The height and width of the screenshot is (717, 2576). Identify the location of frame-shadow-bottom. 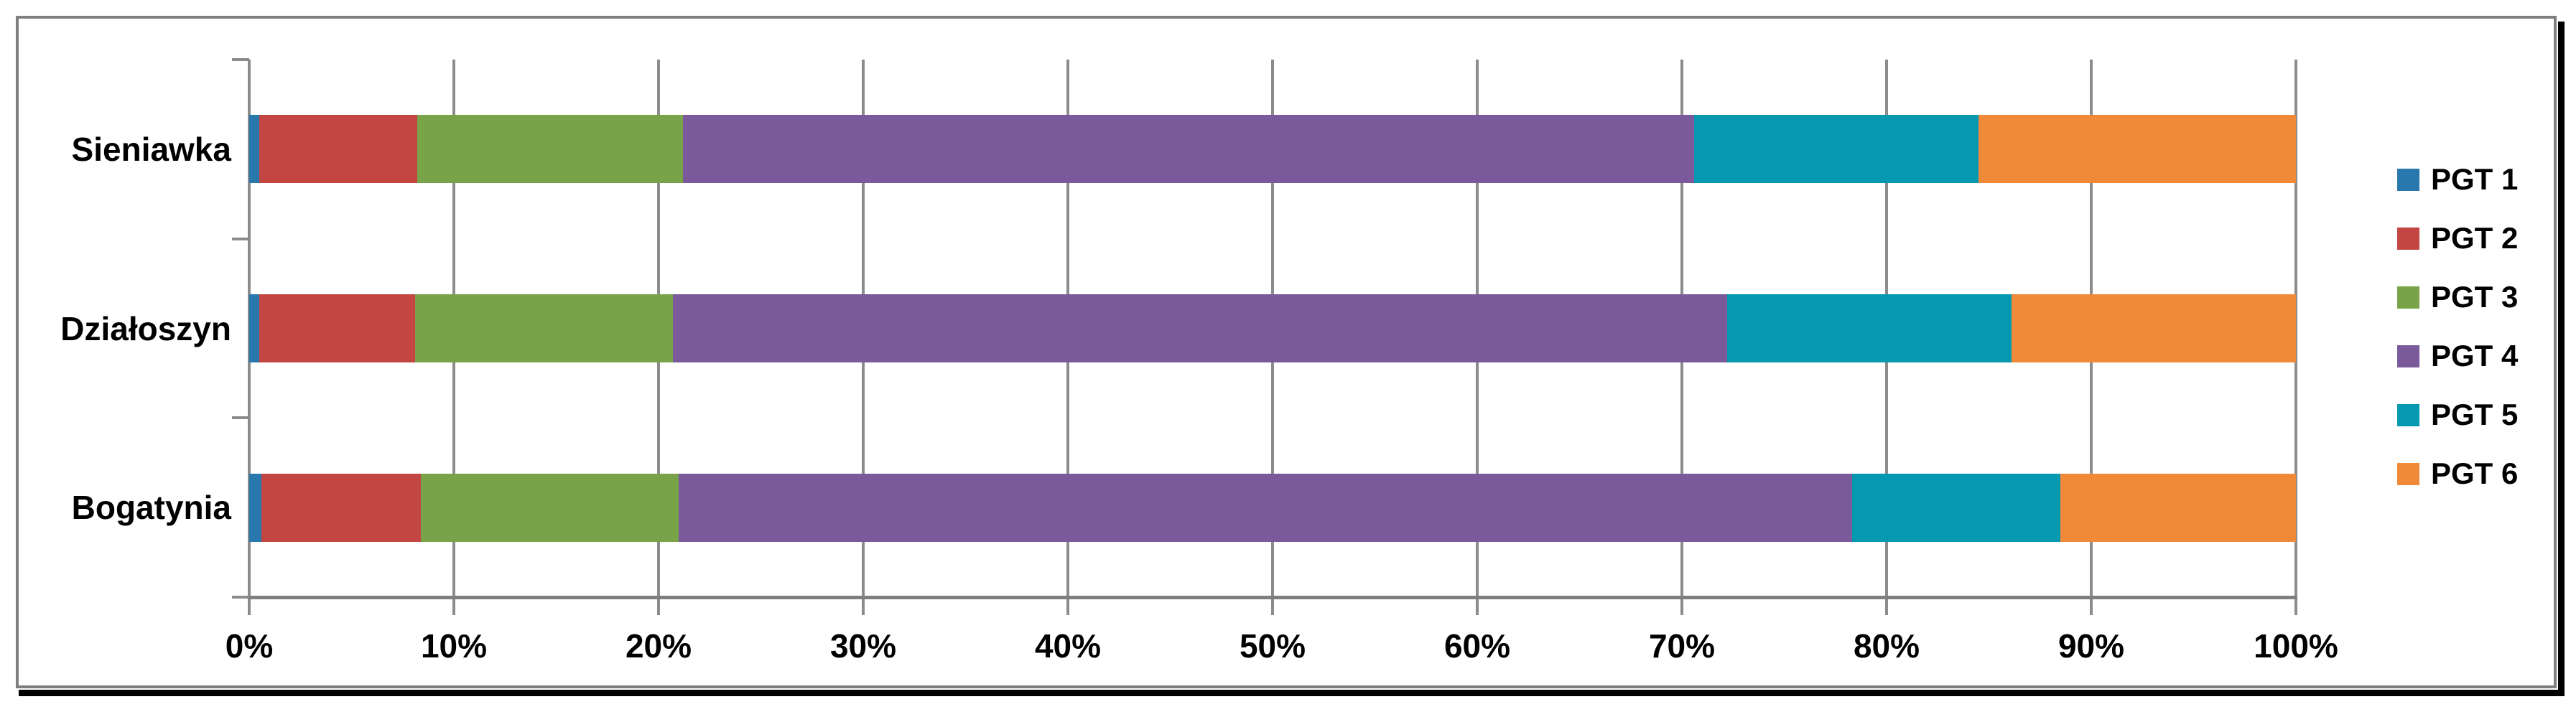
(1291, 693).